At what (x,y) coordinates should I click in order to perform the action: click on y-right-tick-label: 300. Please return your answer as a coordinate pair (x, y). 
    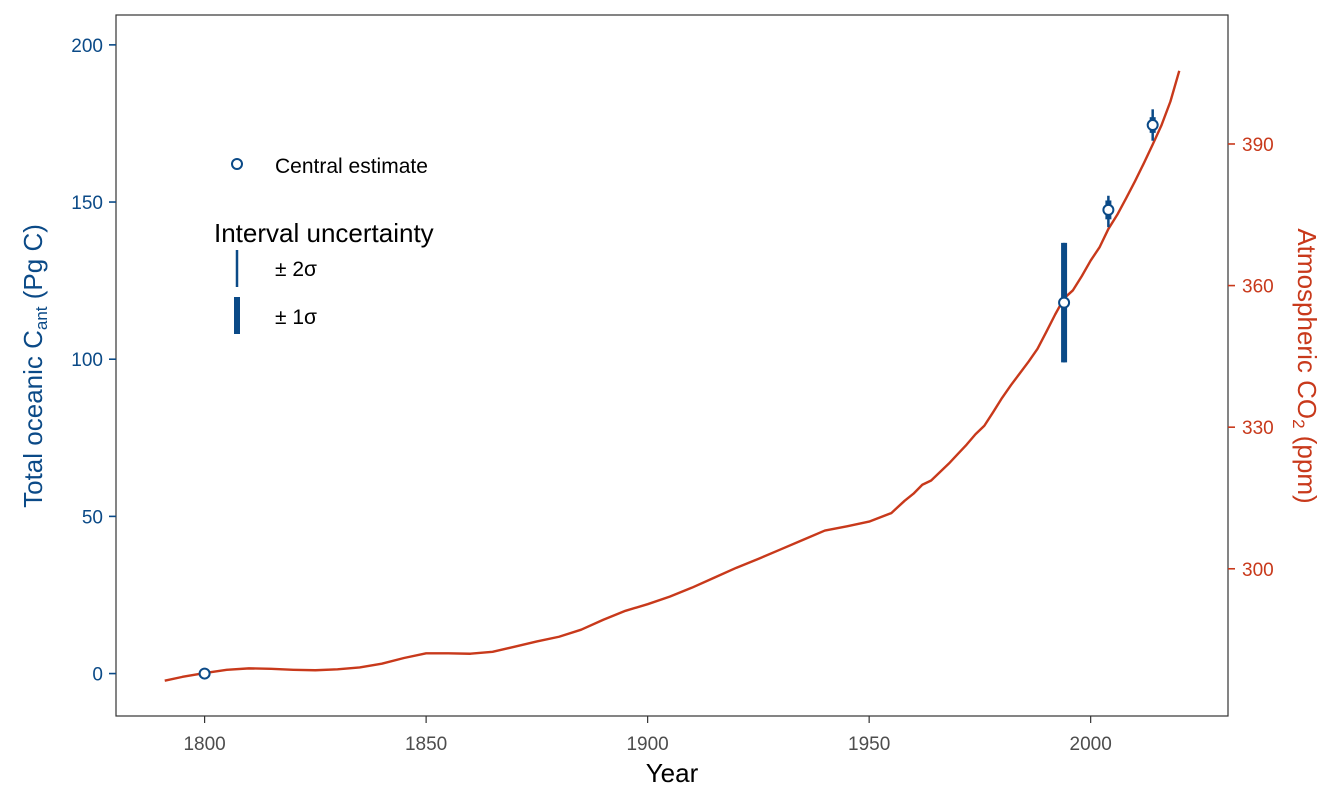
    Looking at the image, I should click on (1258, 570).